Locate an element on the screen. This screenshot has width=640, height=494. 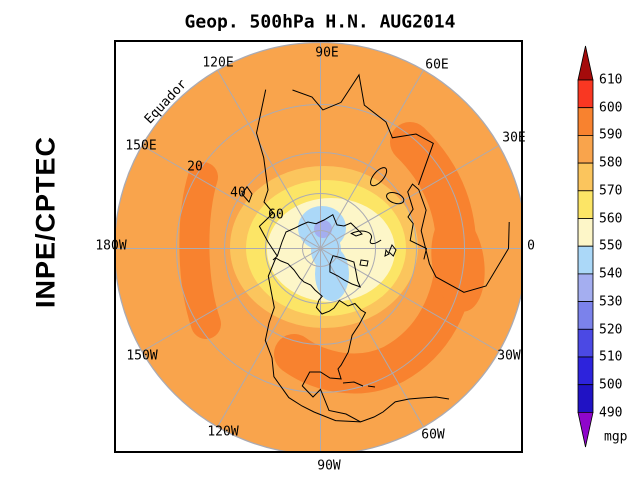
cbar-tick-530: 530 is located at coordinates (611, 302).